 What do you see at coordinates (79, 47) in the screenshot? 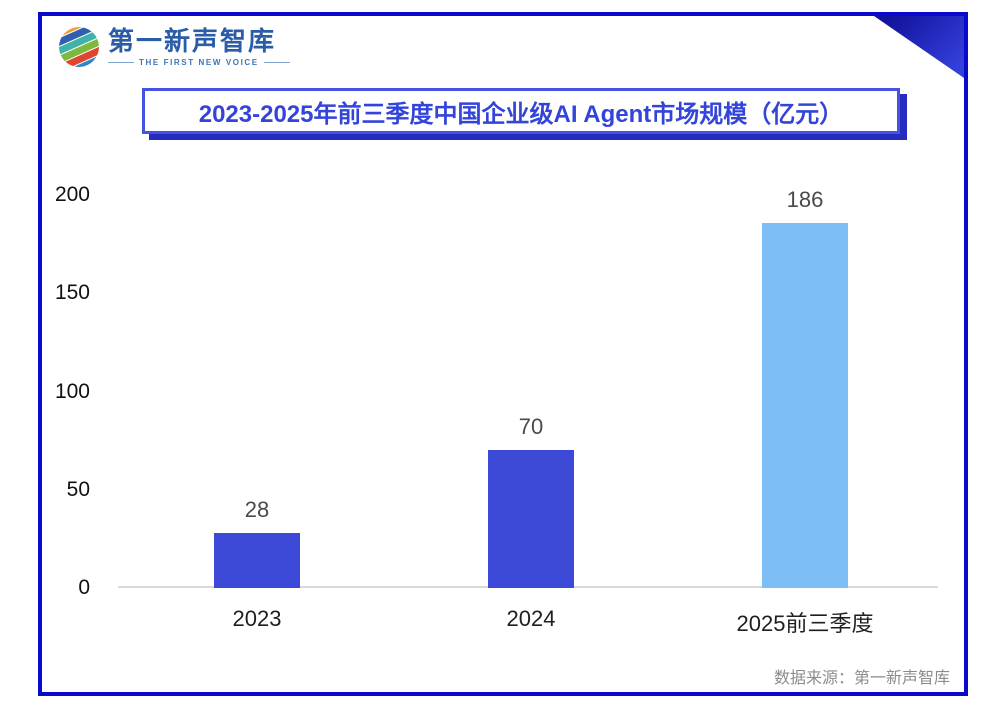
I see `globe-swirl-icon` at bounding box center [79, 47].